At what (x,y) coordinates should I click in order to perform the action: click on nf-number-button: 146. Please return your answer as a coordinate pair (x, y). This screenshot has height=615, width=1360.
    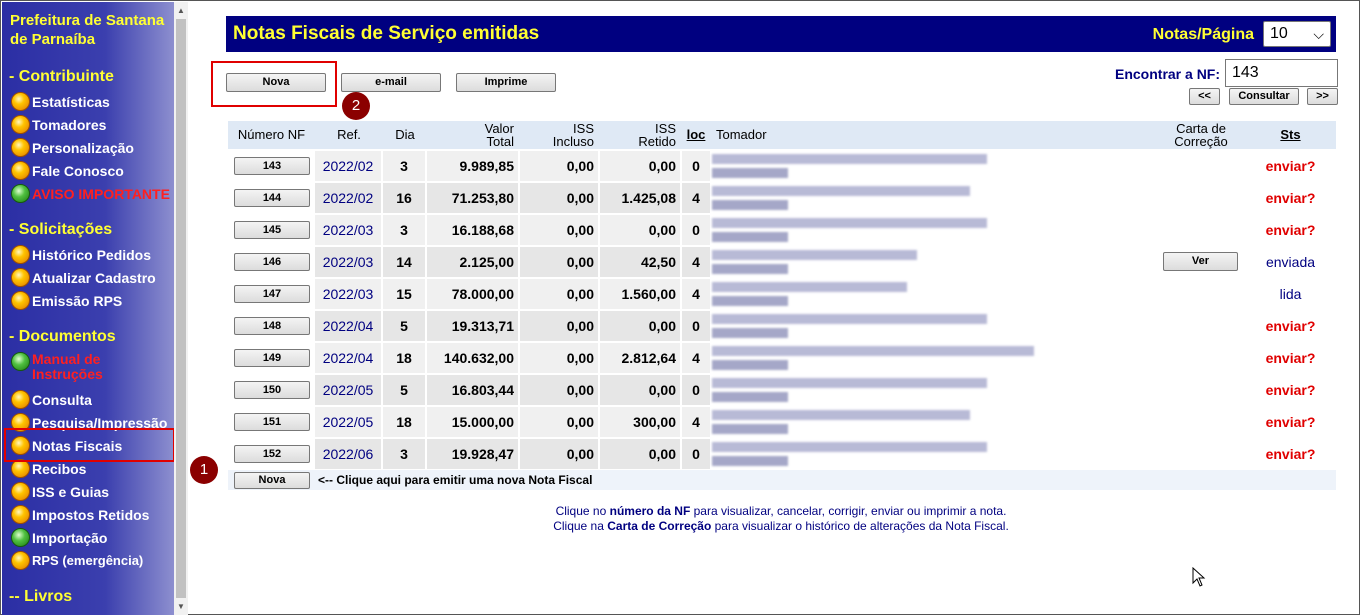
    Looking at the image, I should click on (272, 262).